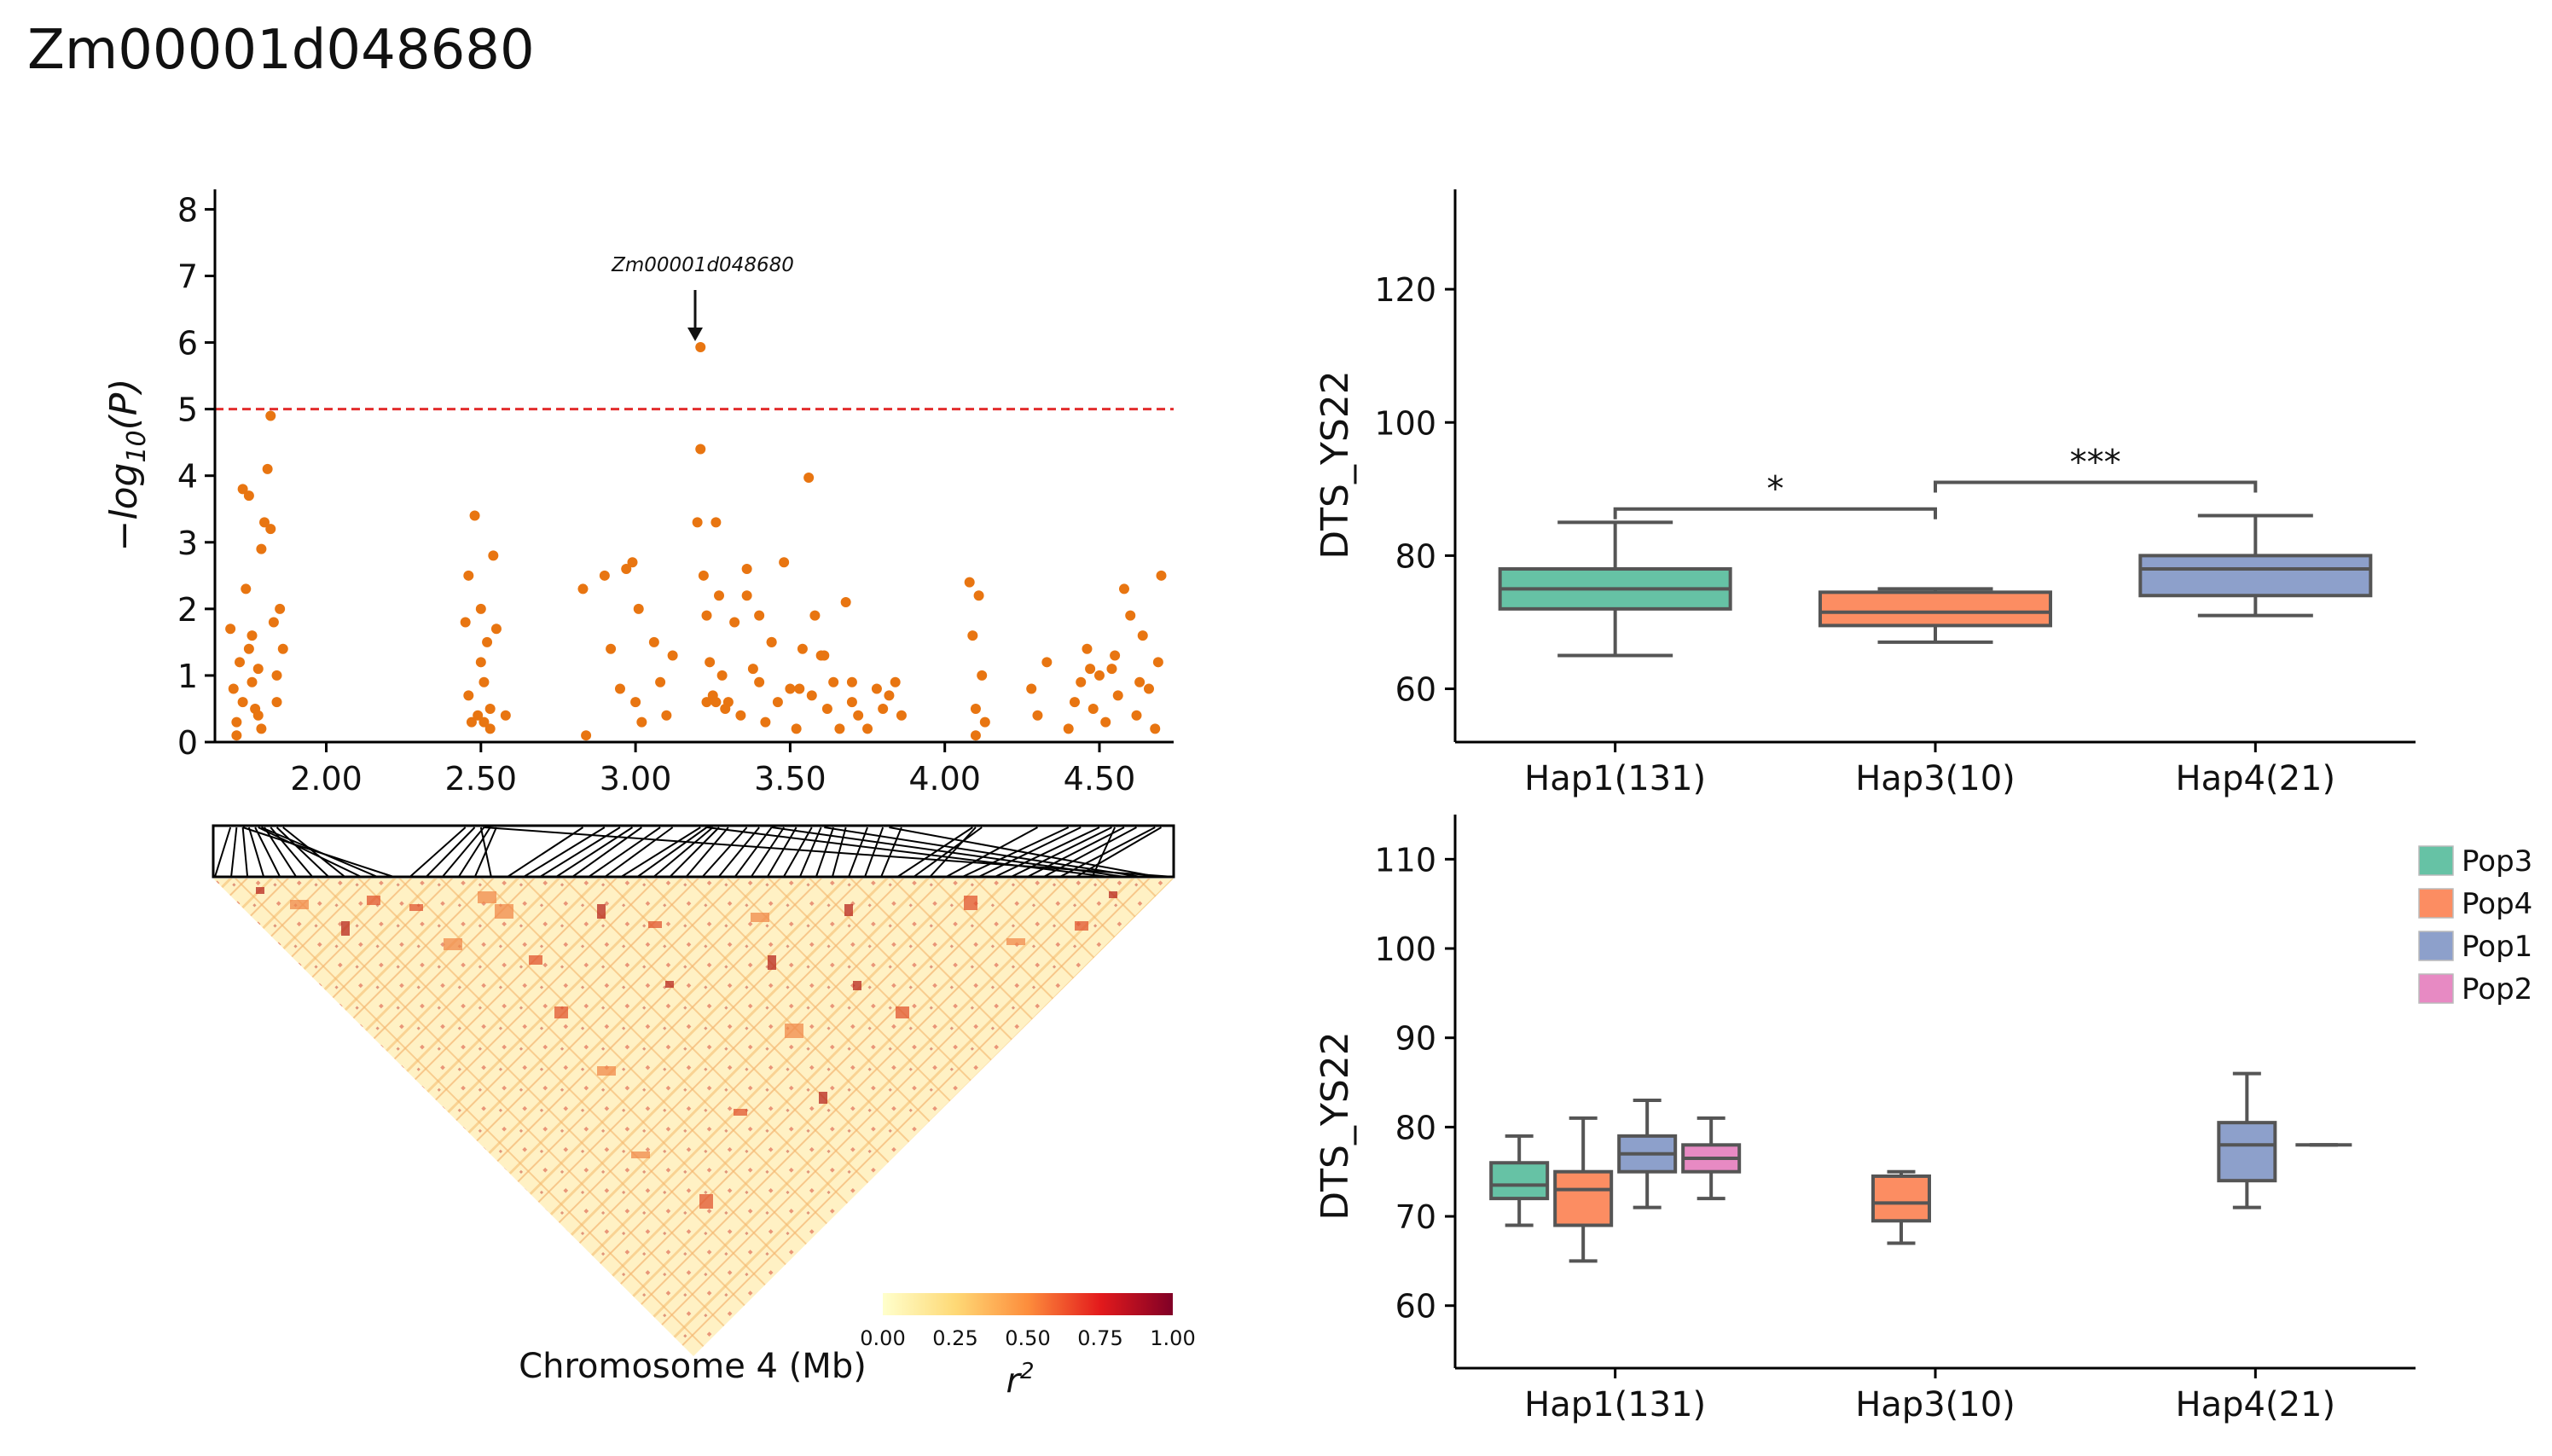  What do you see at coordinates (1027, 1338) in the screenshot?
I see `ld-colorbar-tick-label: 0.50` at bounding box center [1027, 1338].